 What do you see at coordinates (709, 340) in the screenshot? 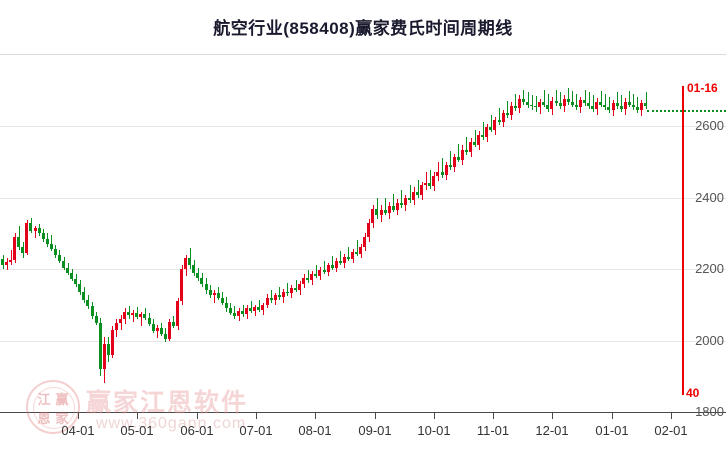
I see `y-axis-label-2000: 2000` at bounding box center [709, 340].